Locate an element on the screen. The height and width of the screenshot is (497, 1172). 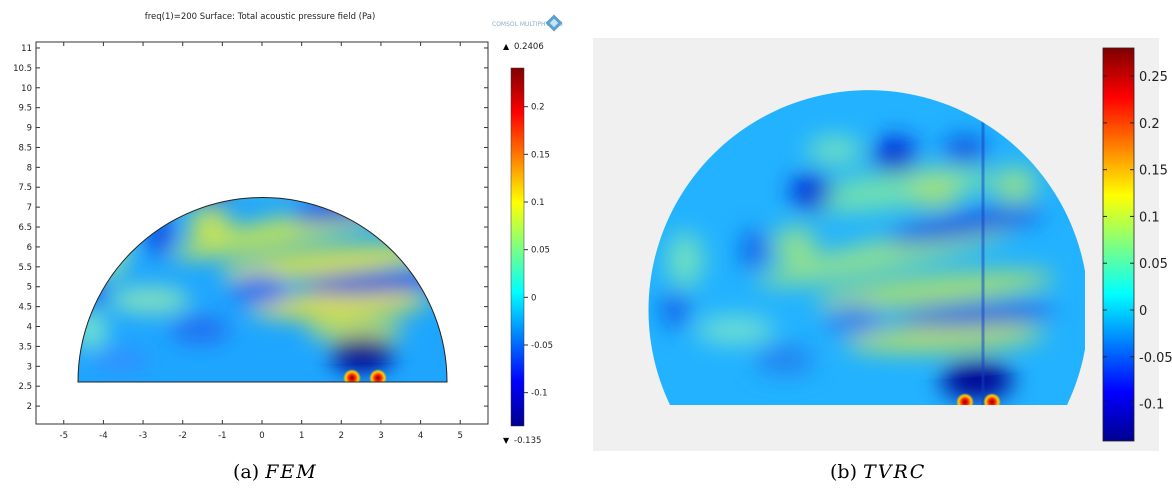
fem-colorbar-max-marker: ▲ is located at coordinates (506, 46).